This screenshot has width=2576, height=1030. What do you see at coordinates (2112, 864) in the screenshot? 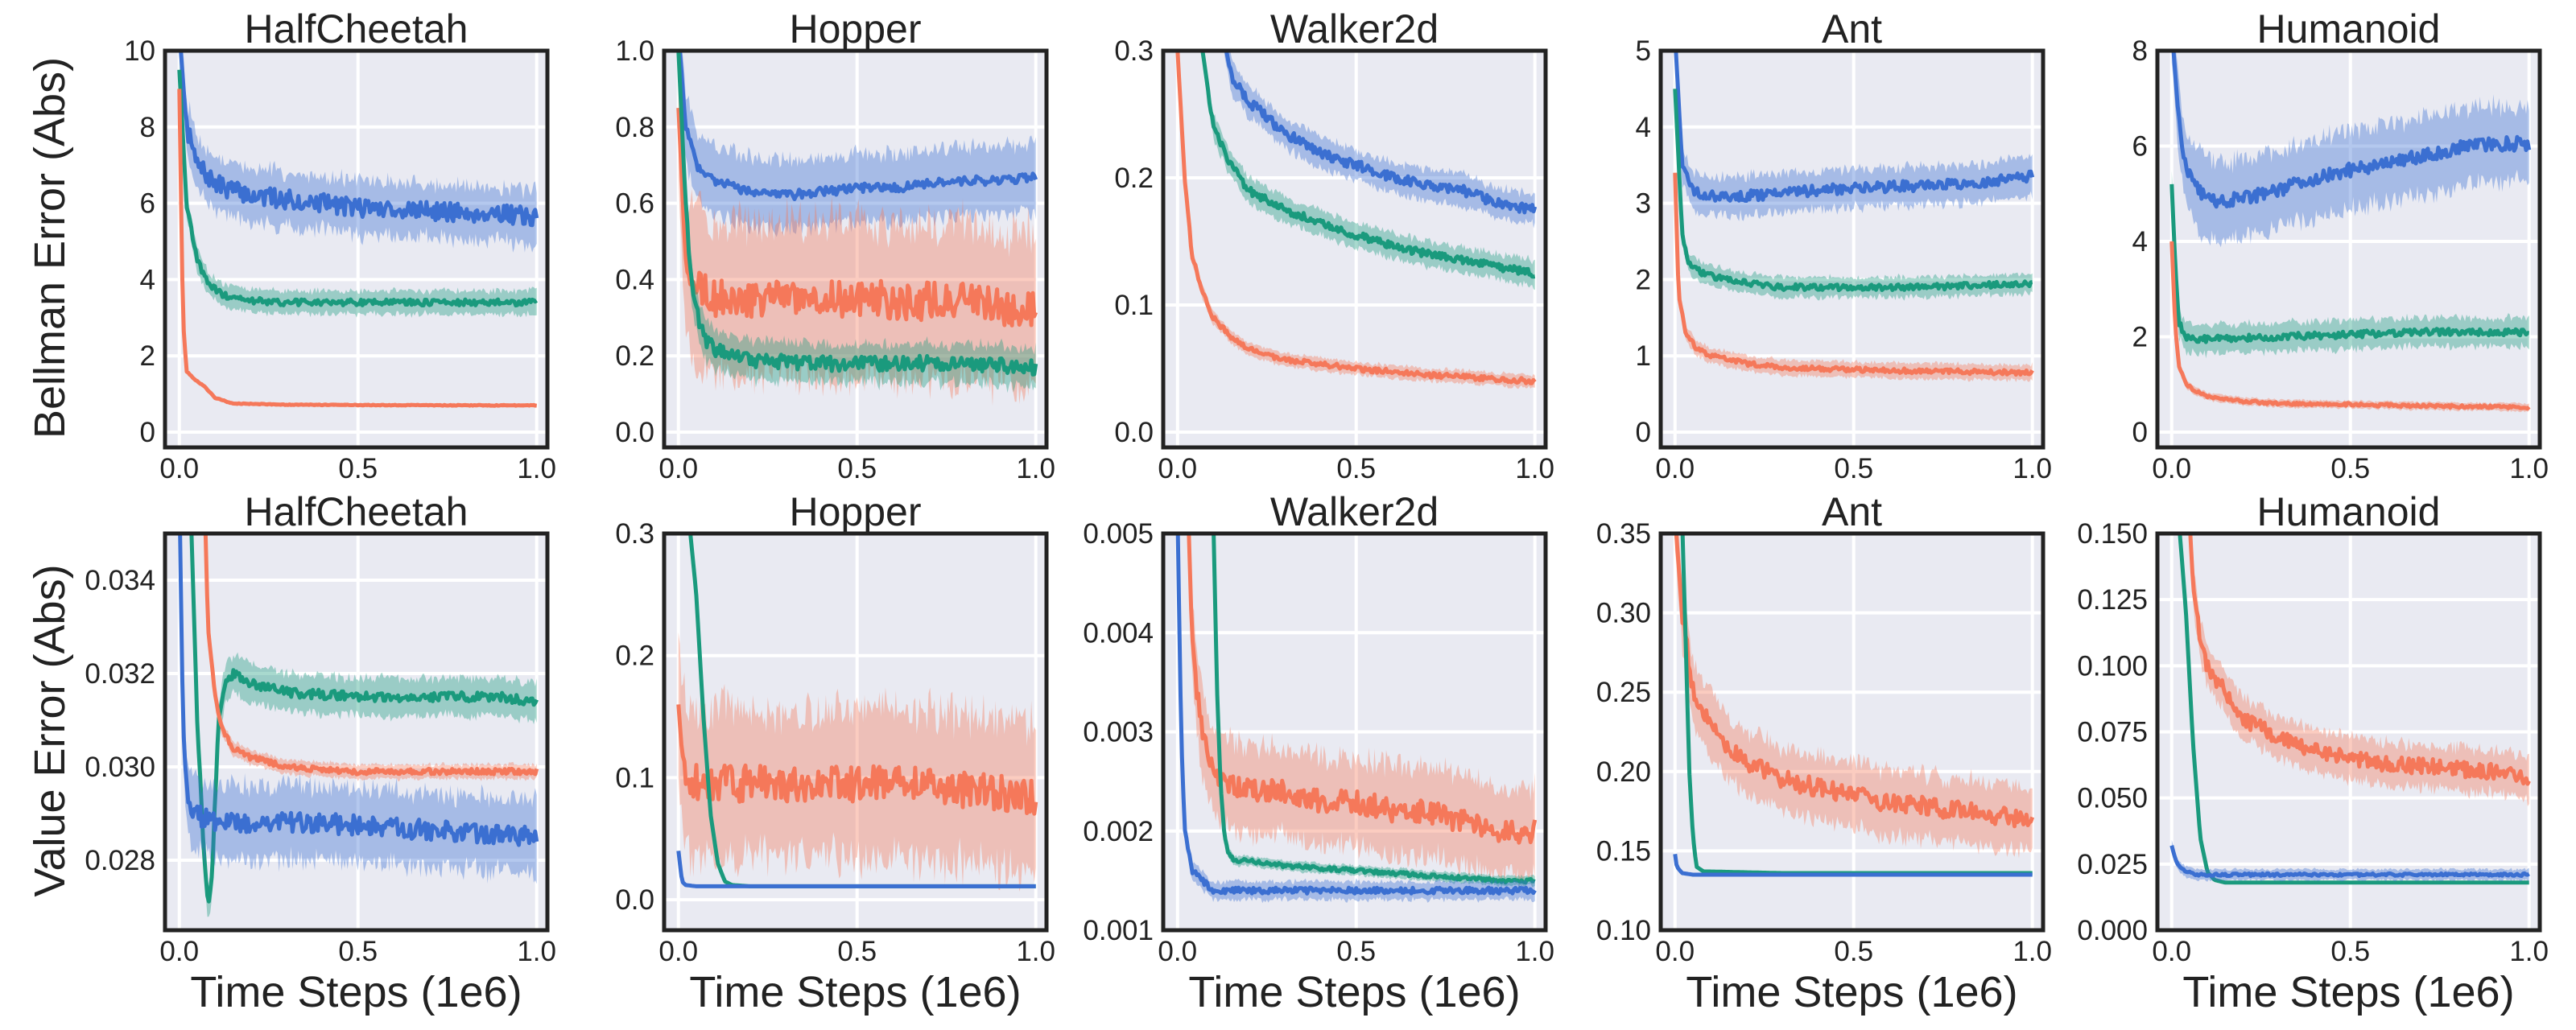
I see `y-tick-label: 0.025` at bounding box center [2112, 864].